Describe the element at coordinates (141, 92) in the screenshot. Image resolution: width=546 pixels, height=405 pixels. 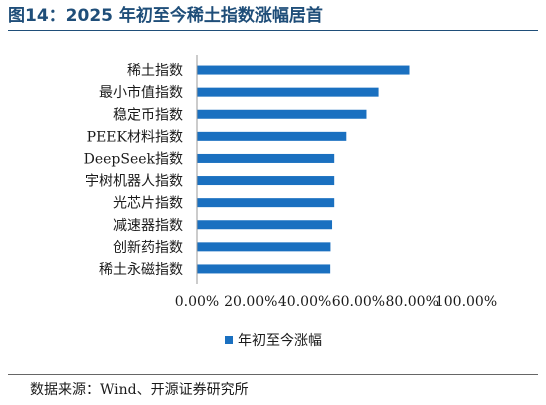
I see `category-label-1: 最小市值指数` at that location.